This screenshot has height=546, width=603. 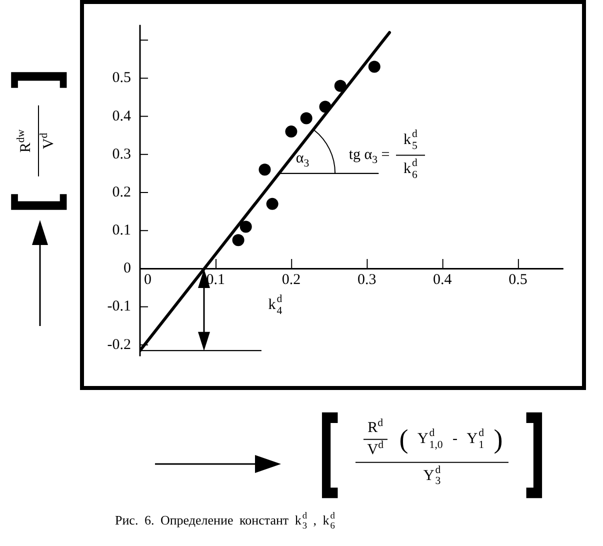 What do you see at coordinates (303, 160) in the screenshot?
I see `annotation: α$_{3}$` at bounding box center [303, 160].